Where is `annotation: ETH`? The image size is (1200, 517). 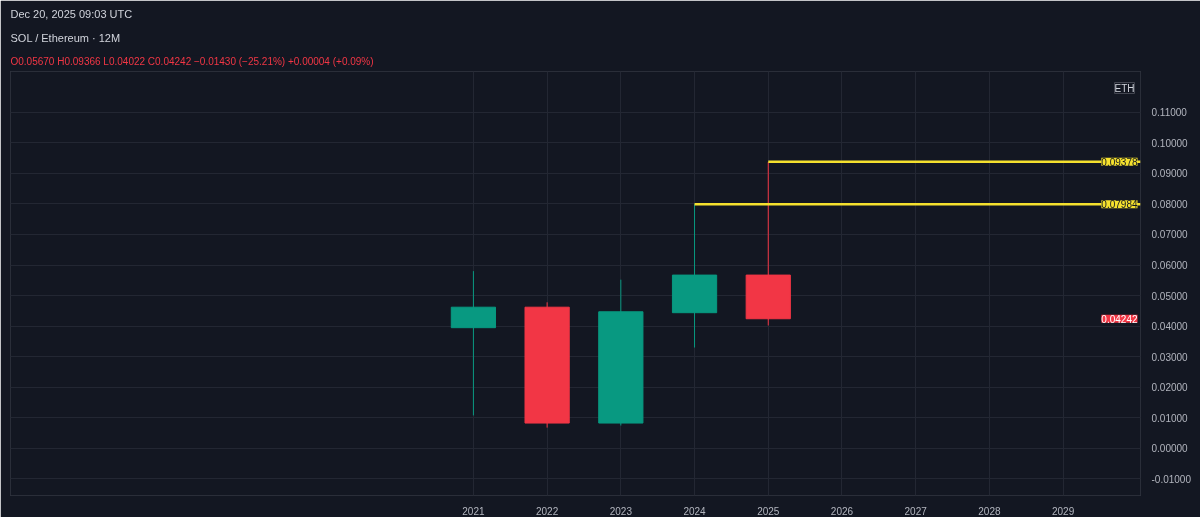
annotation: ETH is located at coordinates (1124, 88).